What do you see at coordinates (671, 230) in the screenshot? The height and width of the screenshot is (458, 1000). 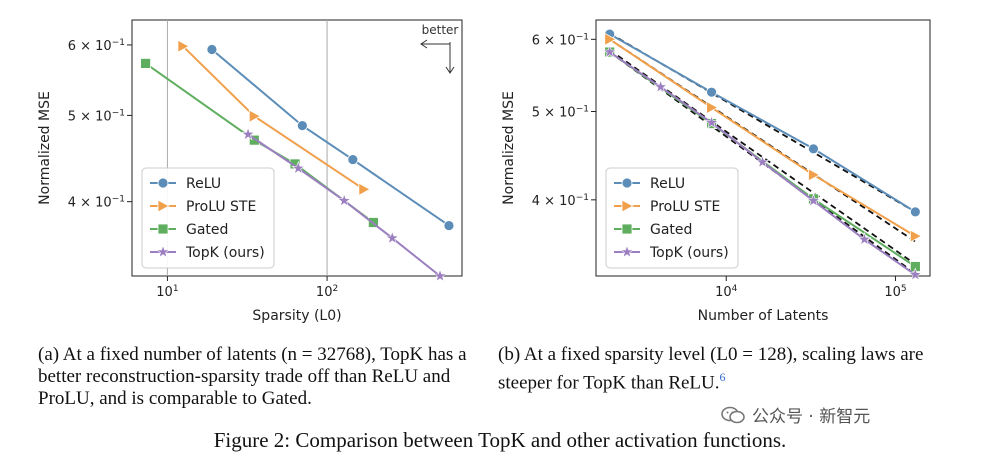 I see `b-legend-label: Gated` at bounding box center [671, 230].